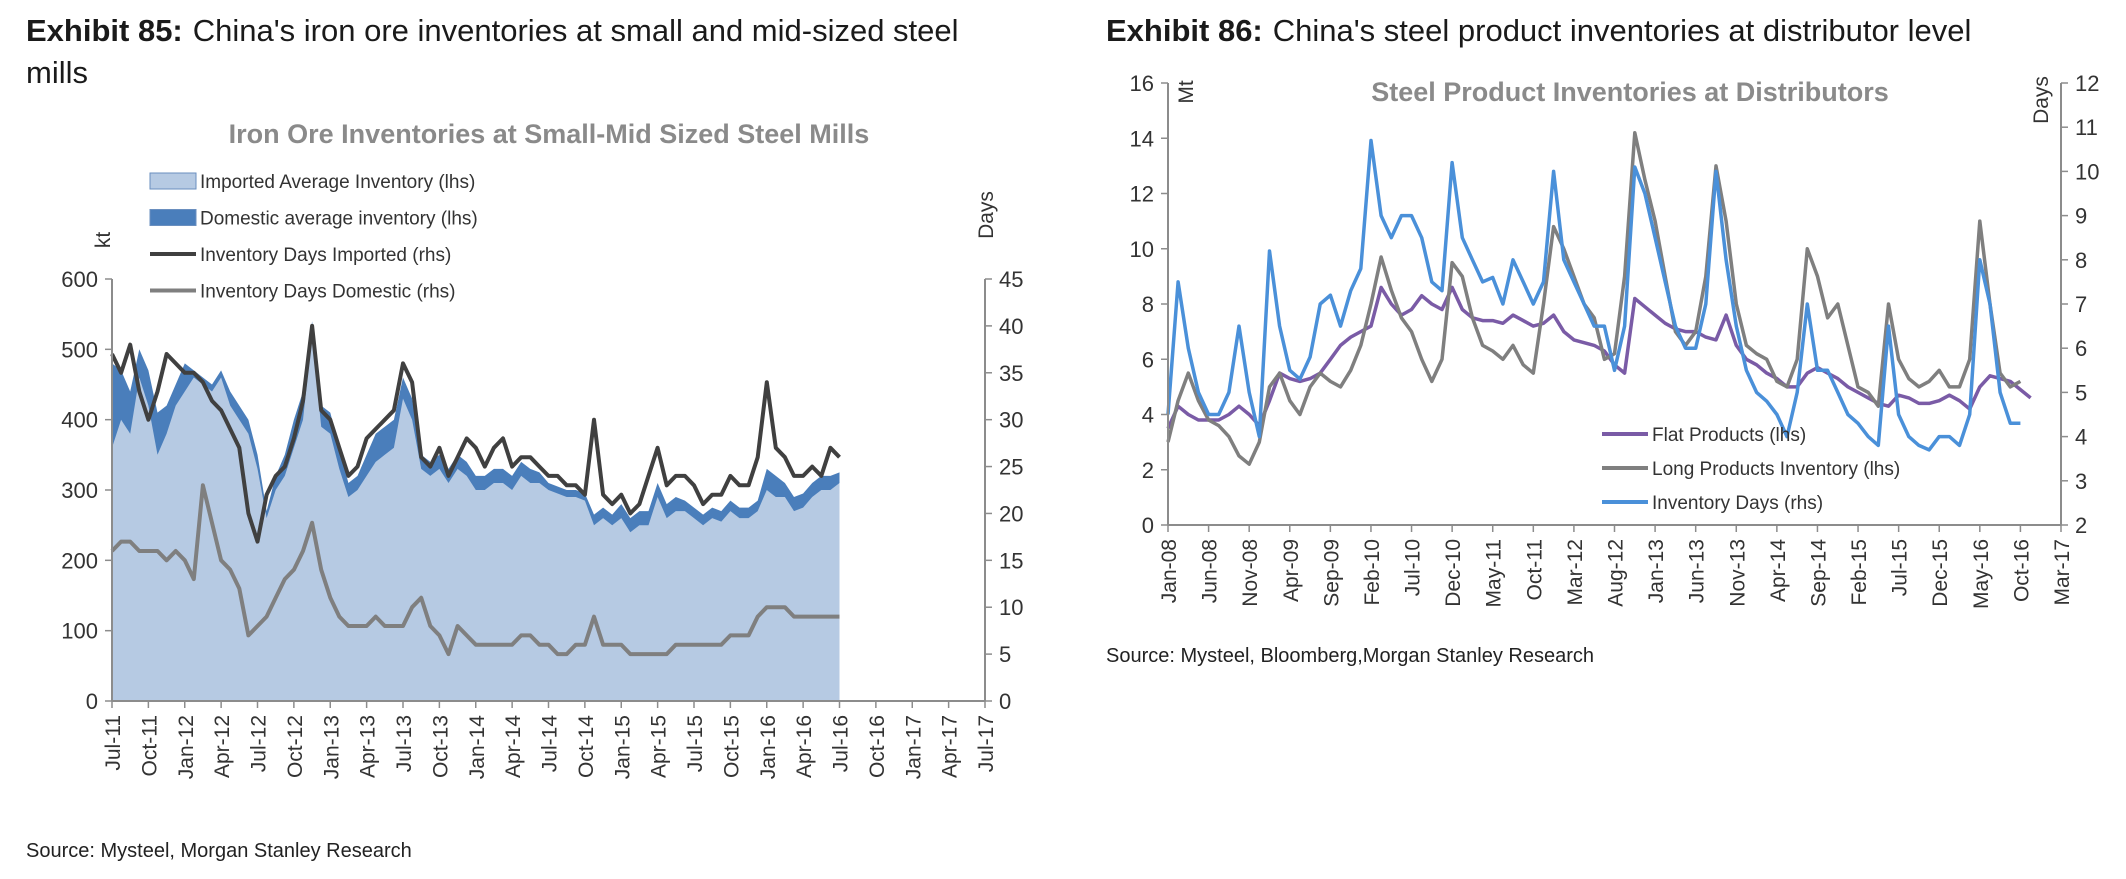  I want to click on x-tick-label: Jul-17, so click(986, 743).